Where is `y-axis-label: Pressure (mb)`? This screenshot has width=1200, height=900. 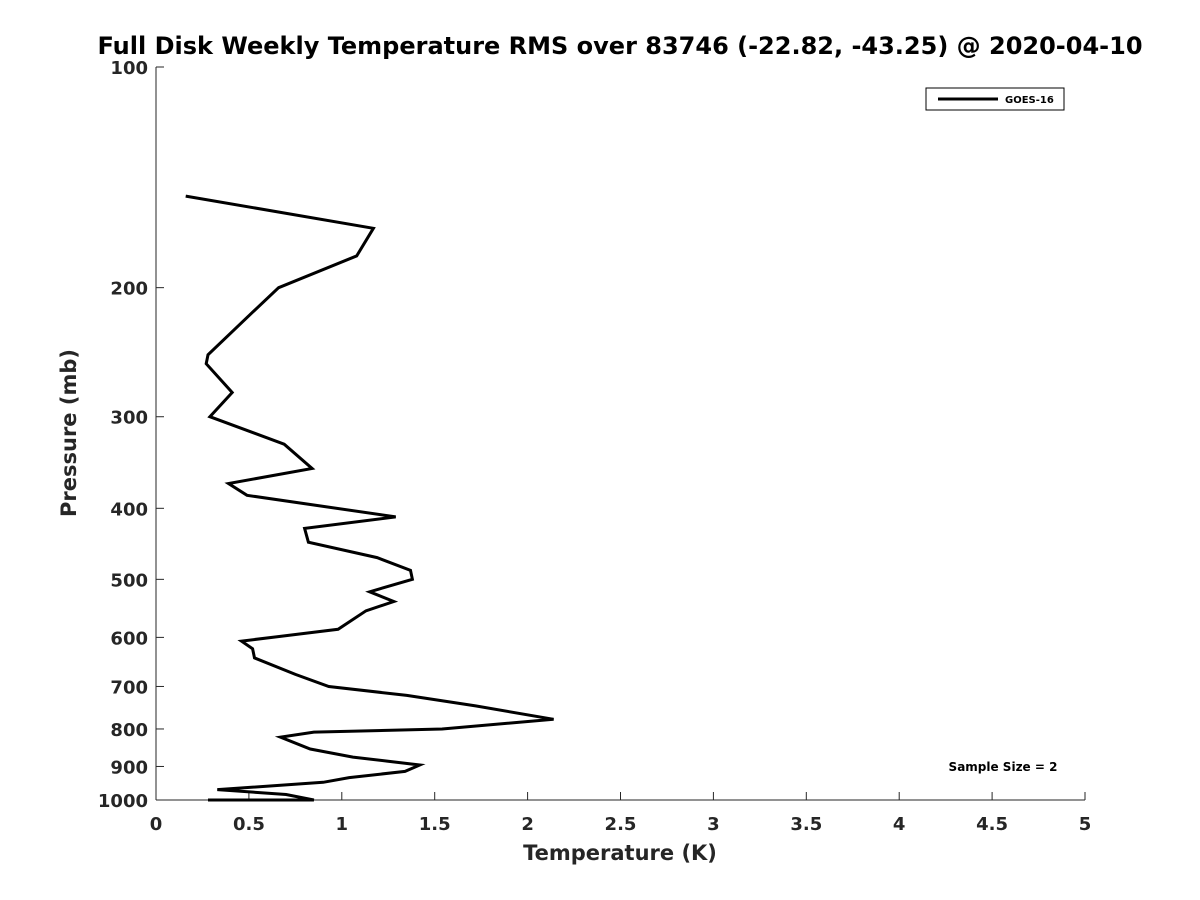
y-axis-label: Pressure (mb) is located at coordinates (69, 433).